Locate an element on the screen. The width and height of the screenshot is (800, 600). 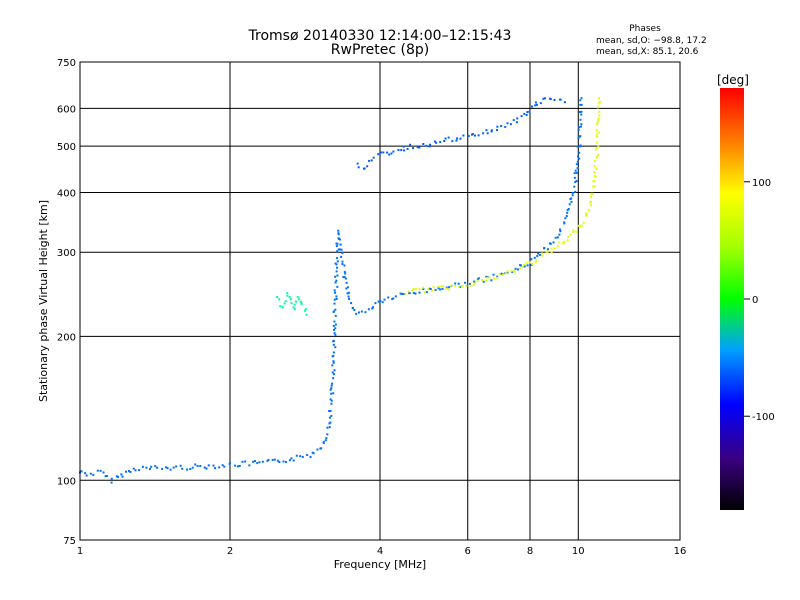
y-tick-label: 400 is located at coordinates (66, 193).